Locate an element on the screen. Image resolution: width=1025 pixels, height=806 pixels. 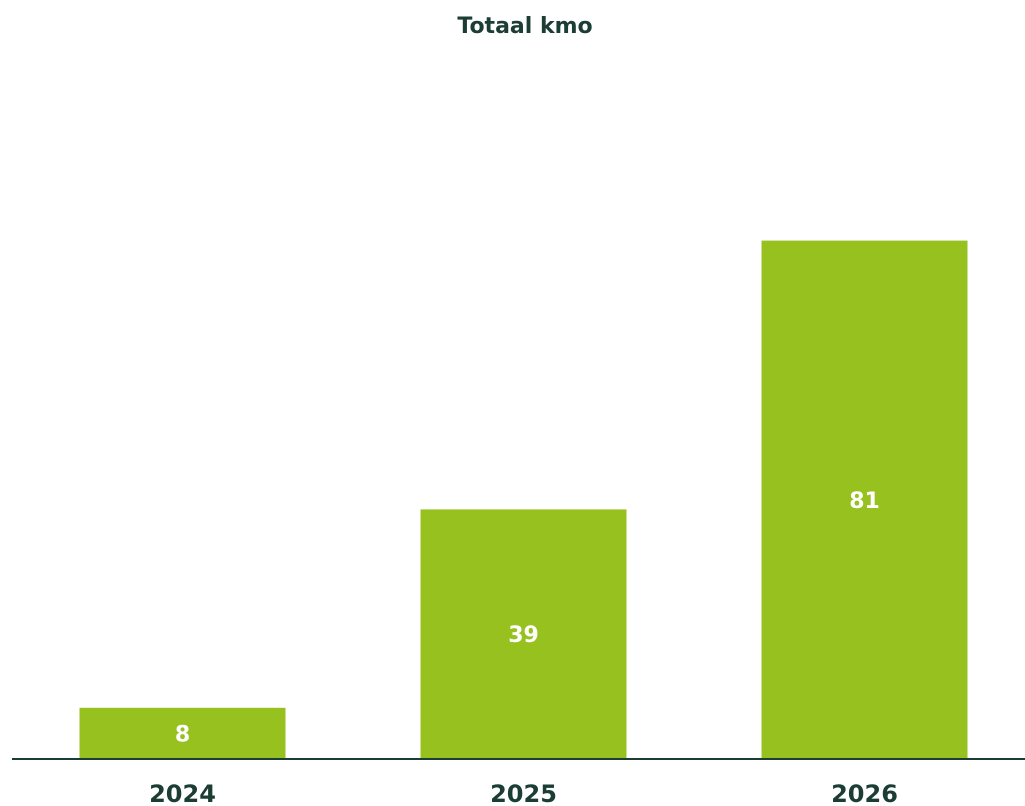
value-label: 8 is located at coordinates (182, 734).